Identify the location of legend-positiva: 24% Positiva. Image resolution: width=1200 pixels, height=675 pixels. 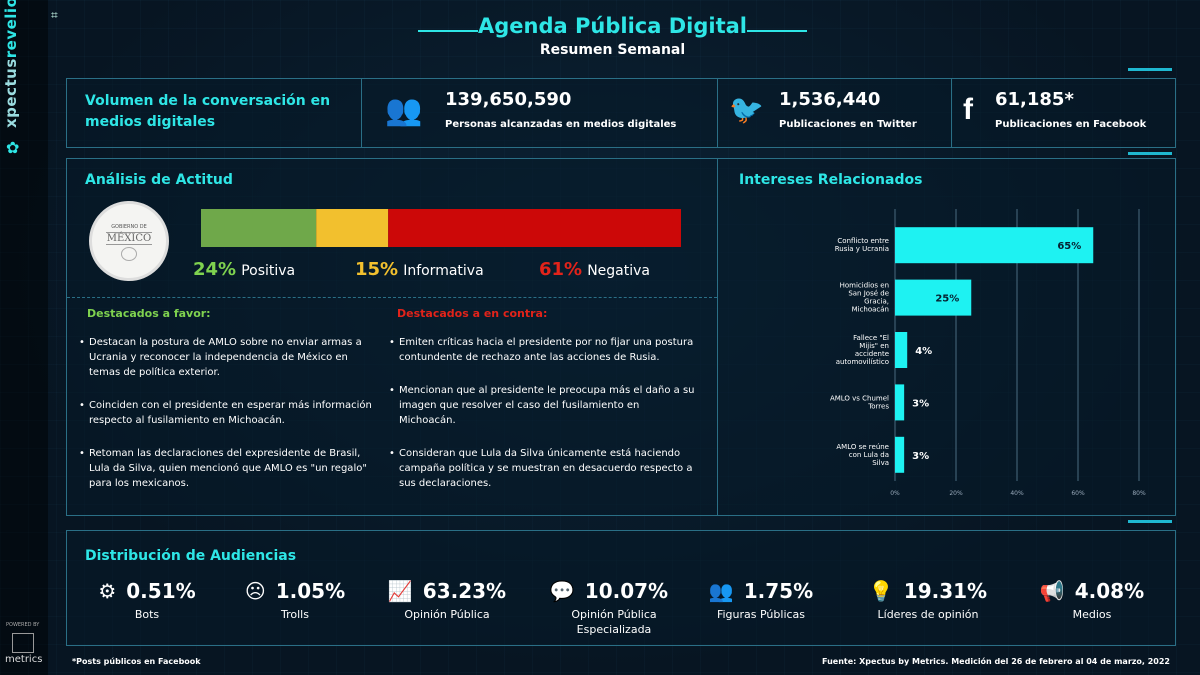
(244, 269).